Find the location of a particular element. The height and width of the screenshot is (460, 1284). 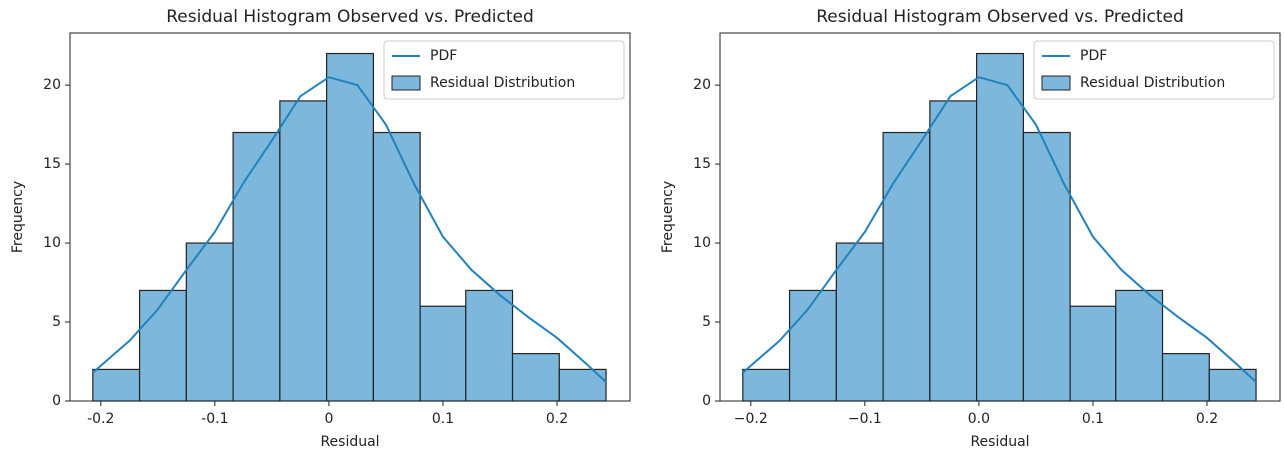

x-tick-label: 0.0 is located at coordinates (979, 419).